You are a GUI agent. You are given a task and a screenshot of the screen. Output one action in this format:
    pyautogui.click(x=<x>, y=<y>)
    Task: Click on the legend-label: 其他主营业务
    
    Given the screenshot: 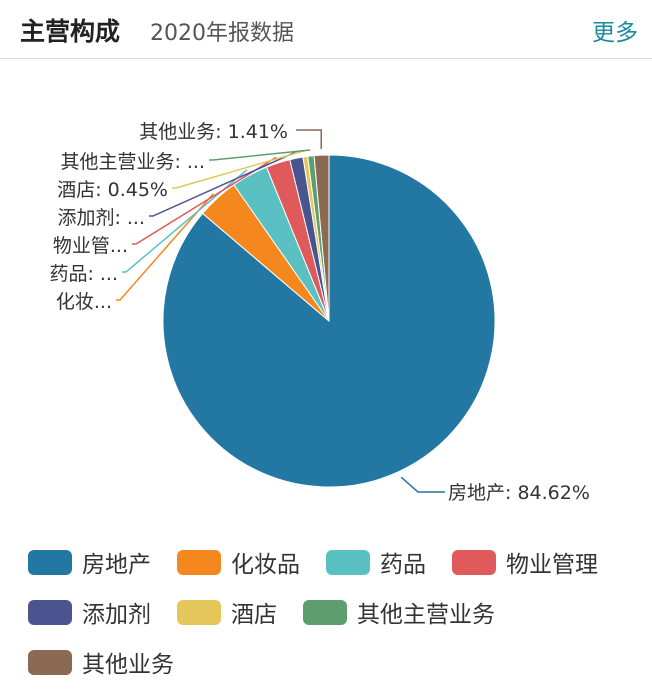 What is the action you would take?
    pyautogui.click(x=426, y=615)
    